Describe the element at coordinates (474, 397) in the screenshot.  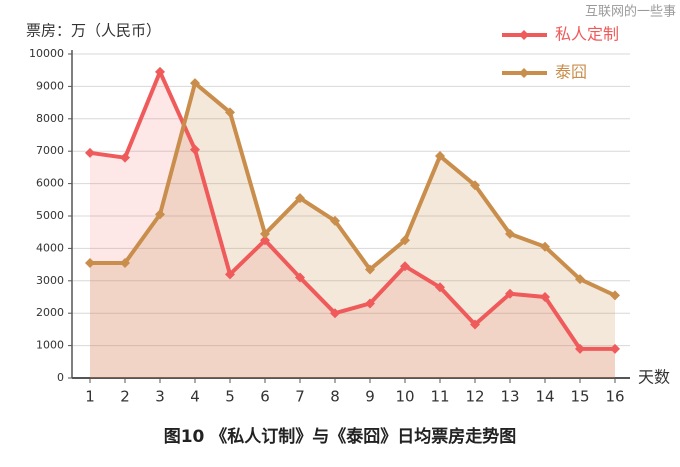
I see `x-tick-label: 12` at that location.